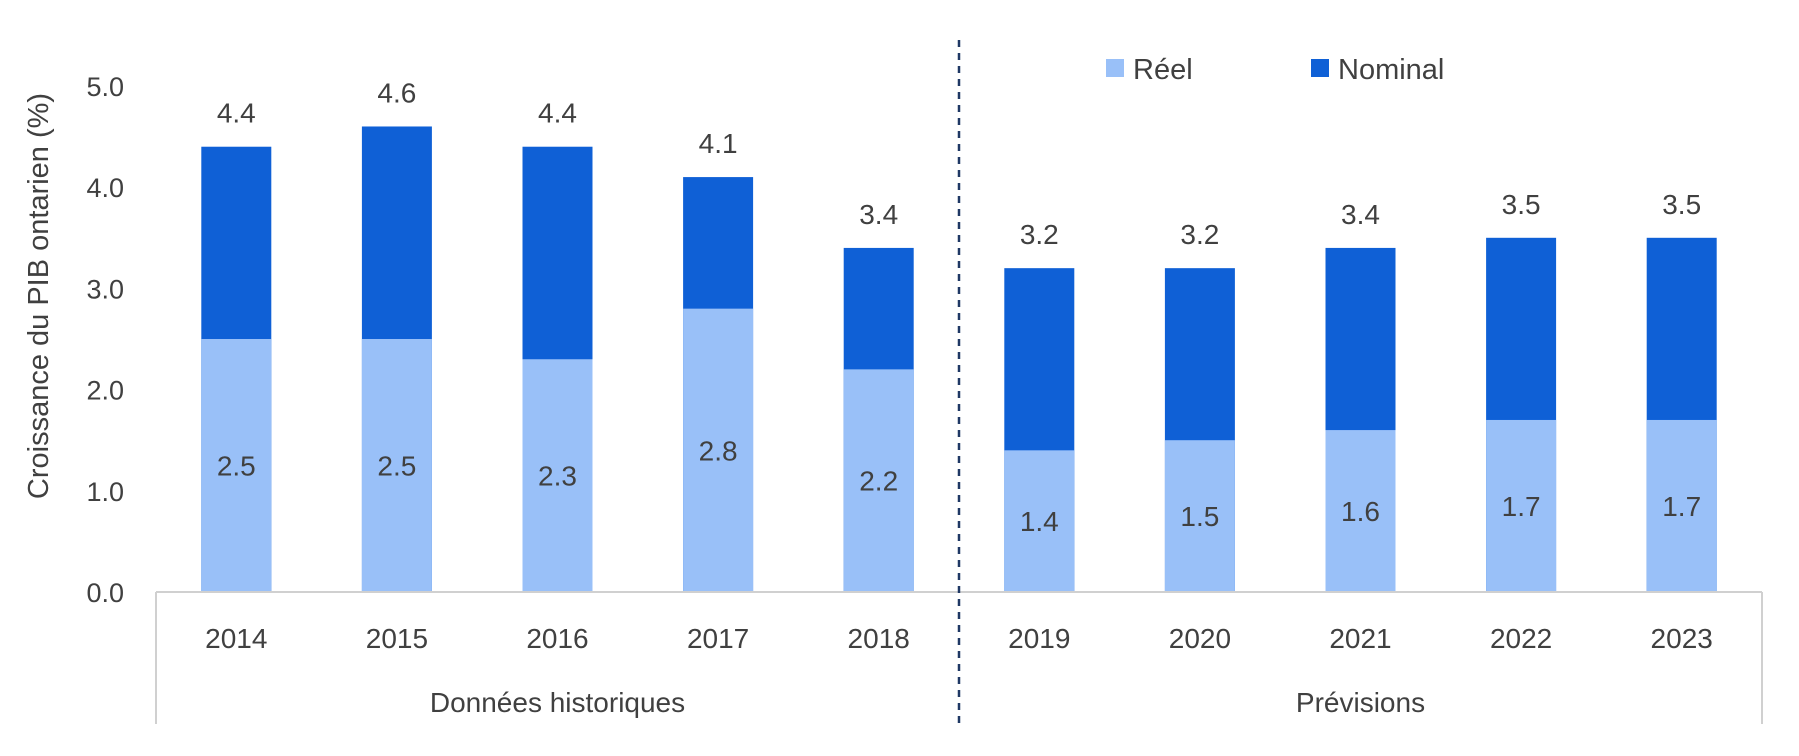 This screenshot has width=1799, height=756. I want to click on bar-real-2022, so click(1521, 505).